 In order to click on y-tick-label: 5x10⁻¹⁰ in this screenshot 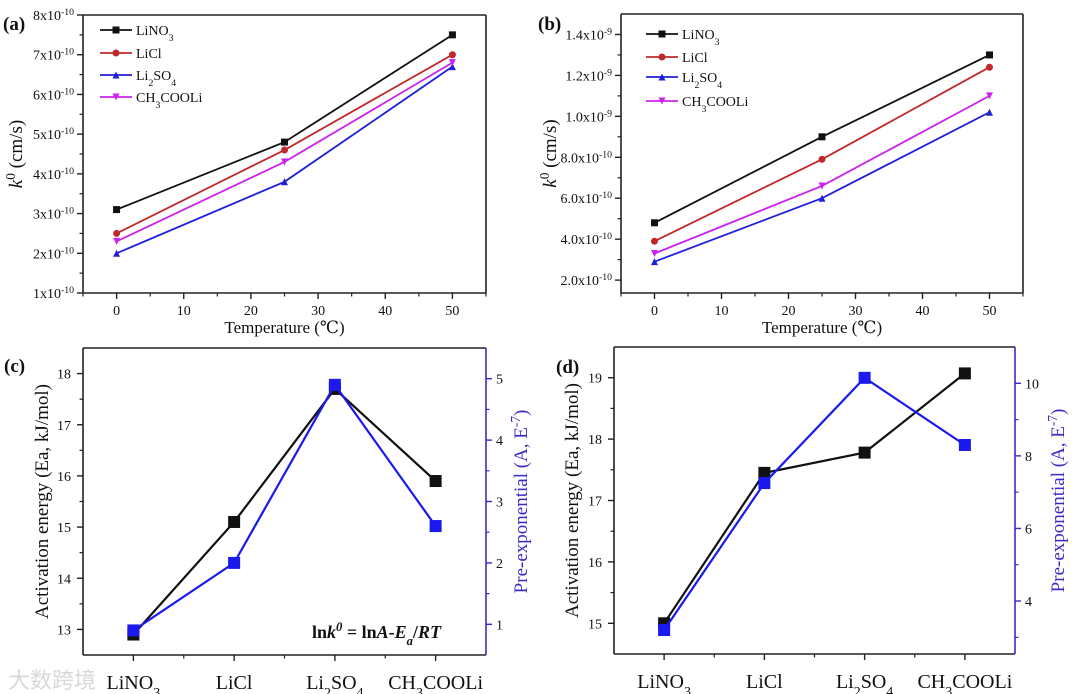, I will do `click(53, 135)`.